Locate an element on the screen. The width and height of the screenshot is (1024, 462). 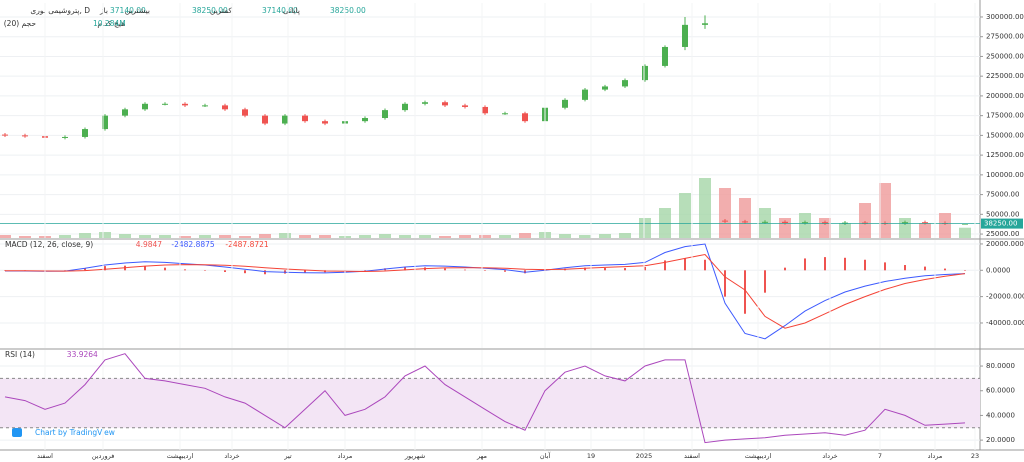
y-tick-label: 250000.00 is located at coordinates (1005, 56).